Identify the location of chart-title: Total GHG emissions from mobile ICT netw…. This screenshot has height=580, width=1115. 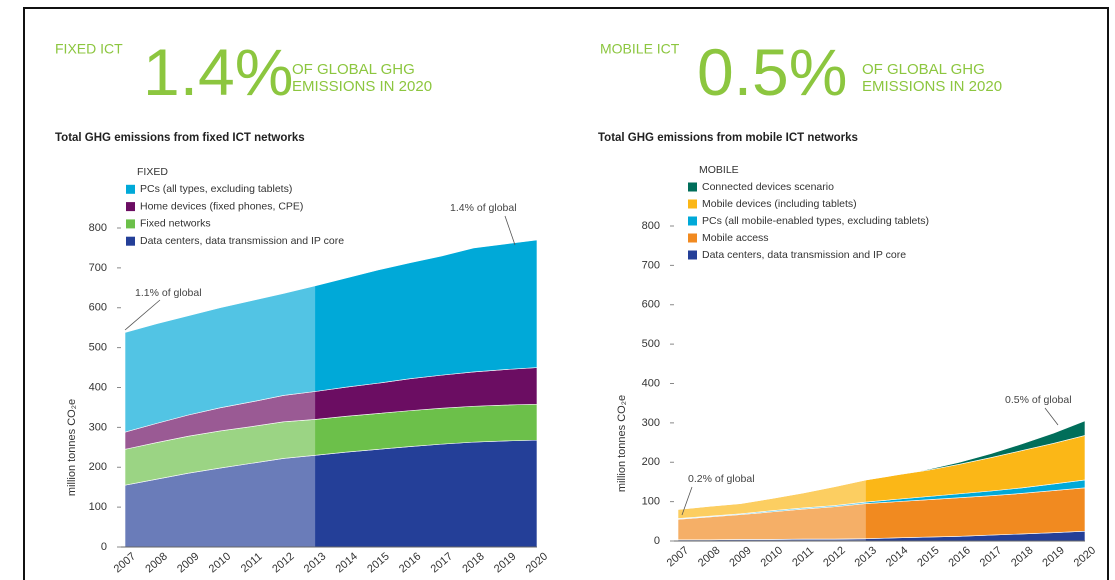
(728, 138).